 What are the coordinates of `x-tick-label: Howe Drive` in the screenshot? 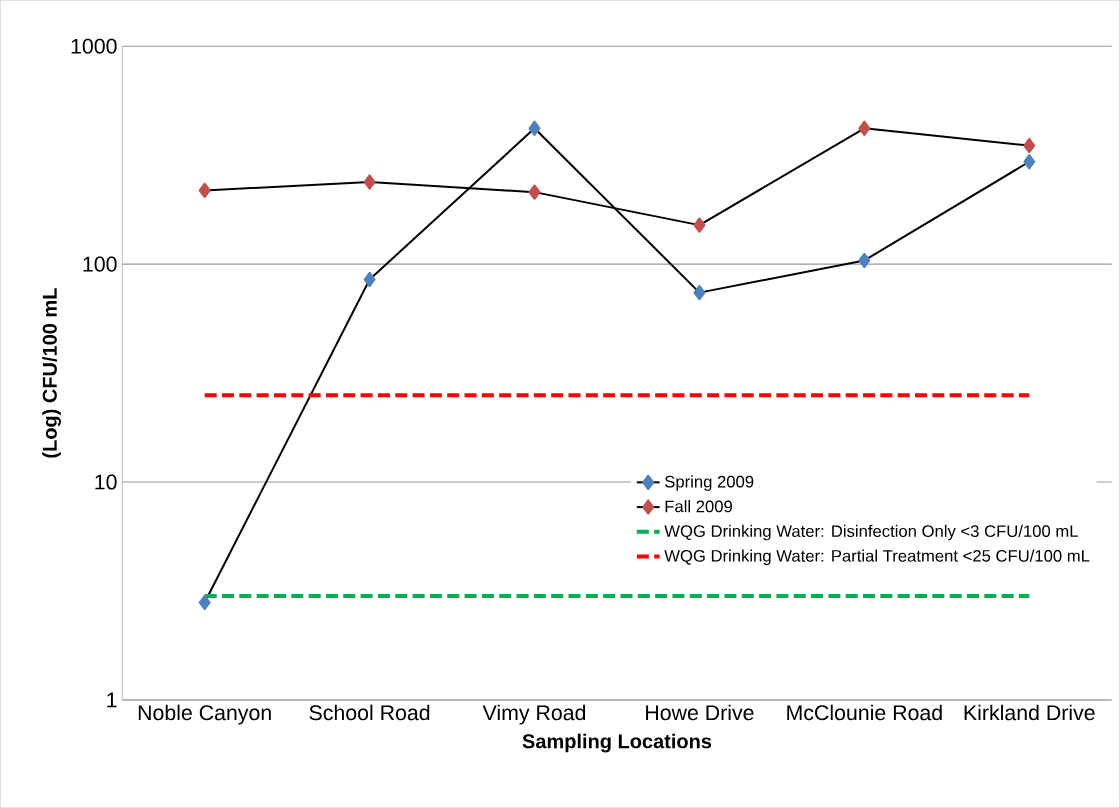 It's located at (700, 712).